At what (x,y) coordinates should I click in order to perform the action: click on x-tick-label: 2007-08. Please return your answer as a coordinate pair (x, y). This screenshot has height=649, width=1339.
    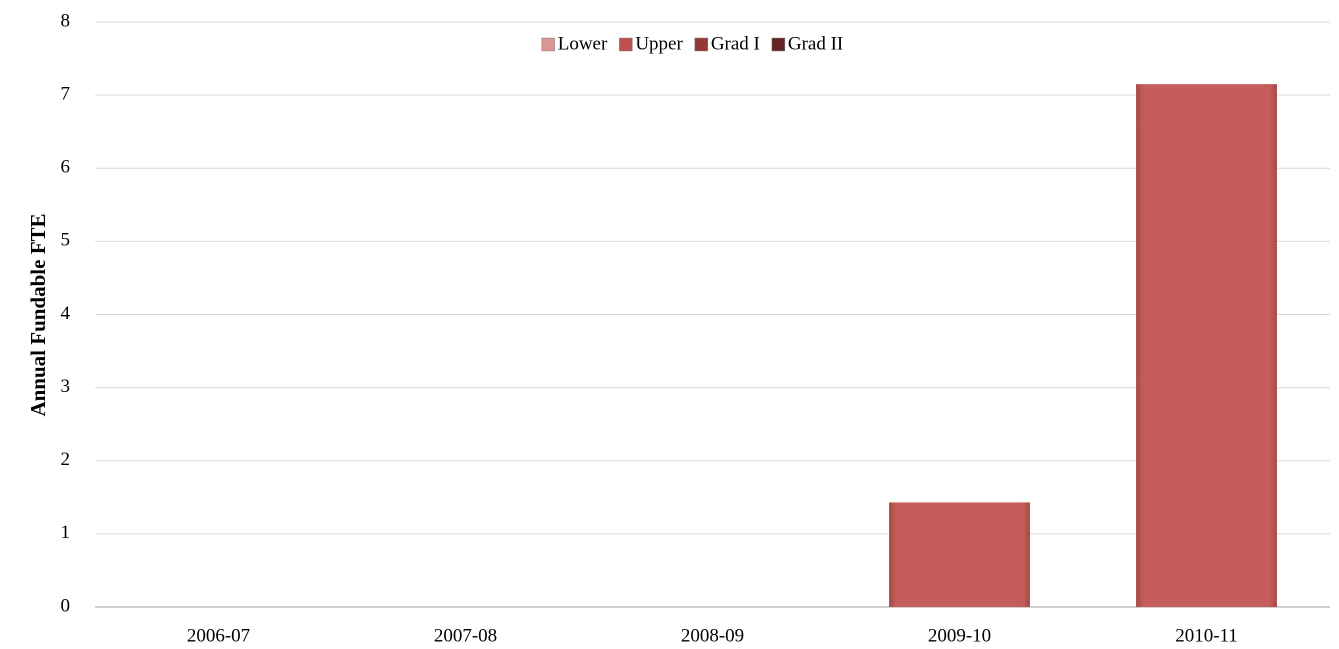
    Looking at the image, I should click on (465, 635).